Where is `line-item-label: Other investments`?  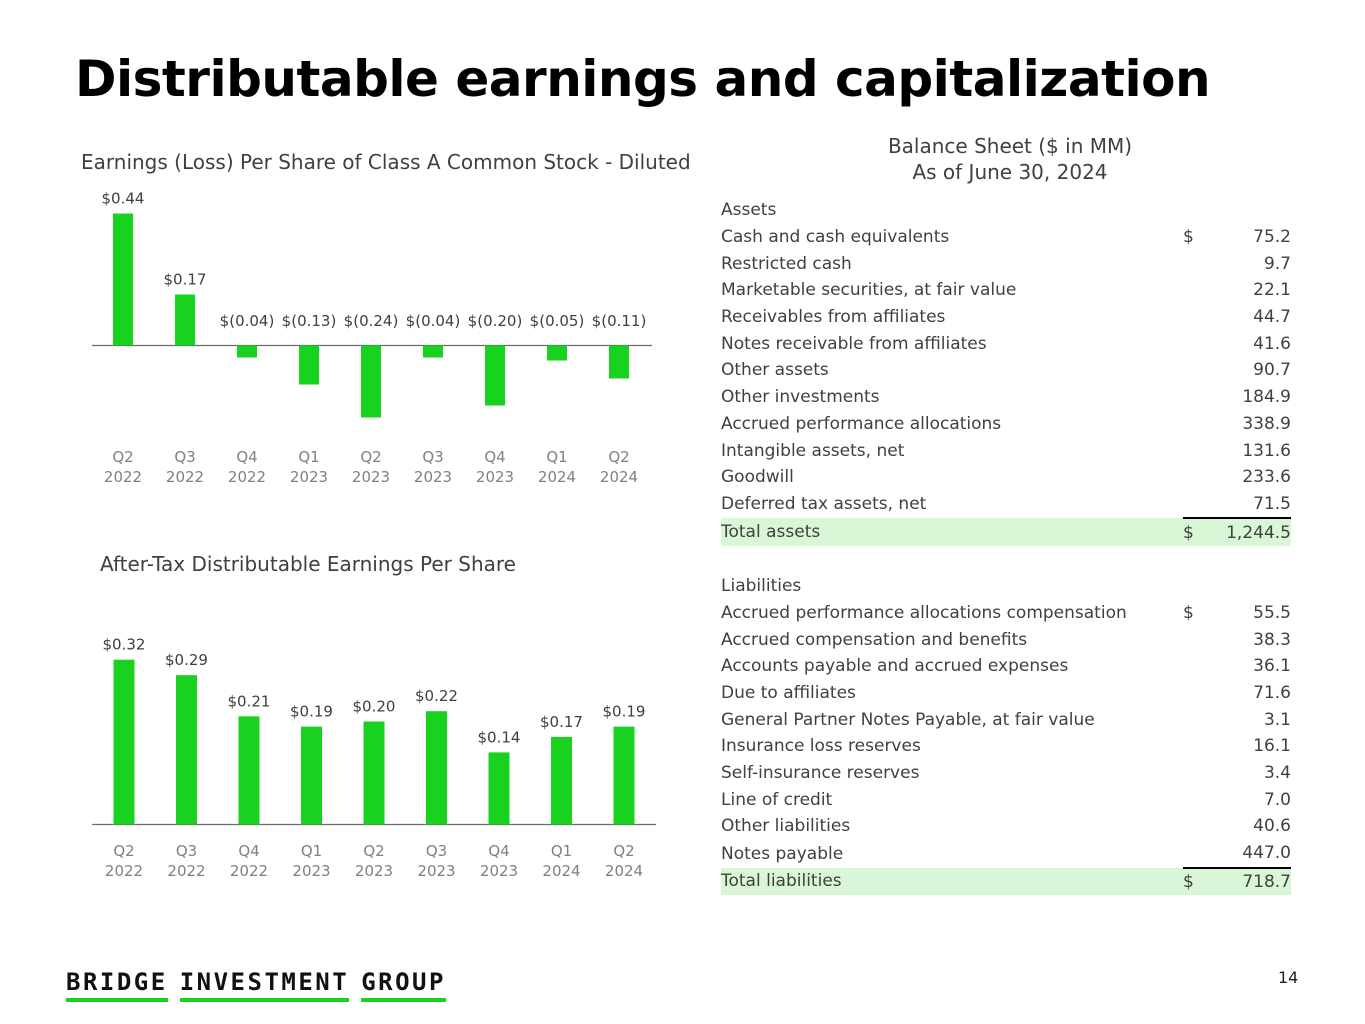 line-item-label: Other investments is located at coordinates (800, 397).